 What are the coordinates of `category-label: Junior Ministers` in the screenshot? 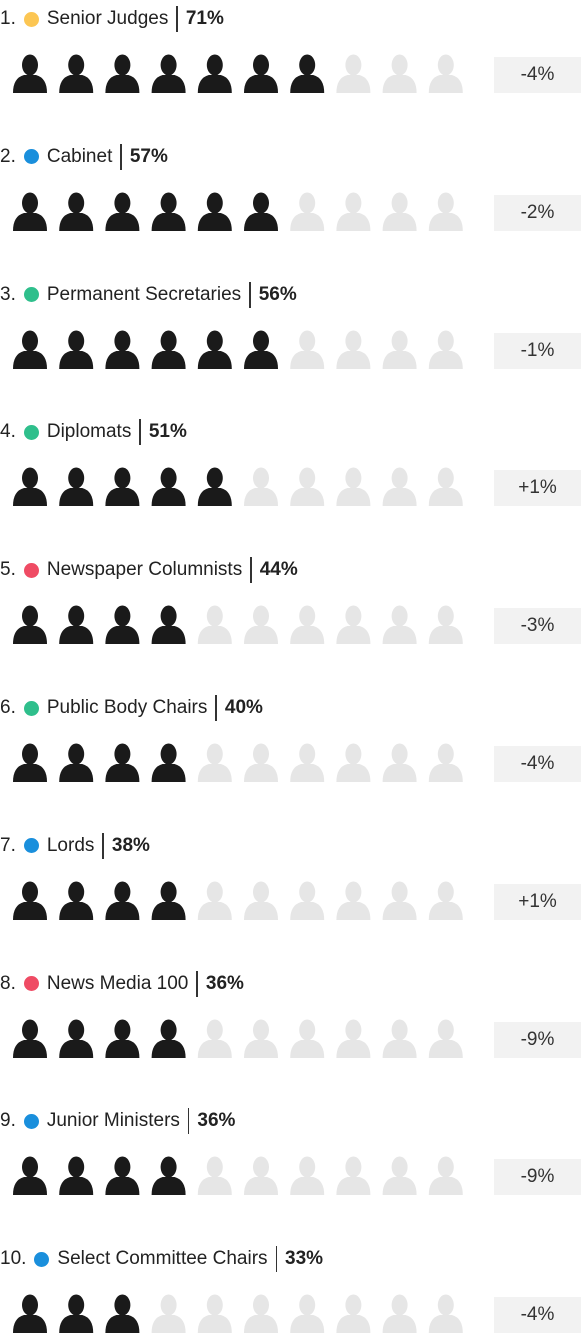 It's located at (113, 1121).